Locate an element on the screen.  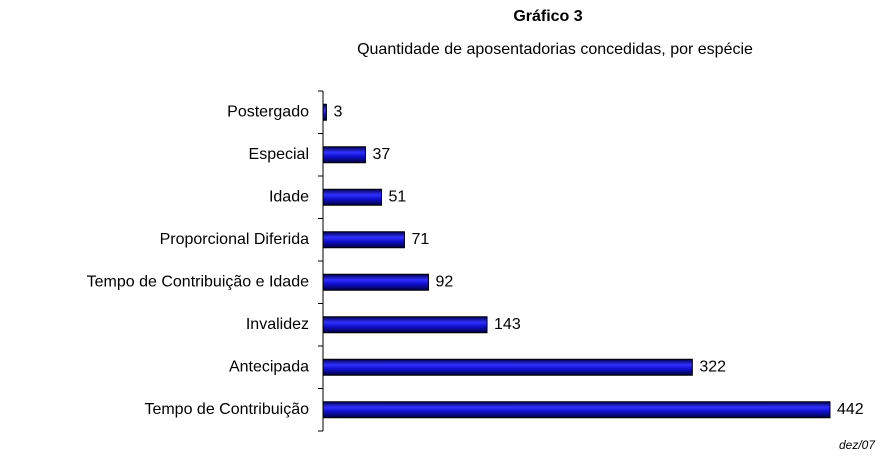
annotation: dez/07 is located at coordinates (857, 445).